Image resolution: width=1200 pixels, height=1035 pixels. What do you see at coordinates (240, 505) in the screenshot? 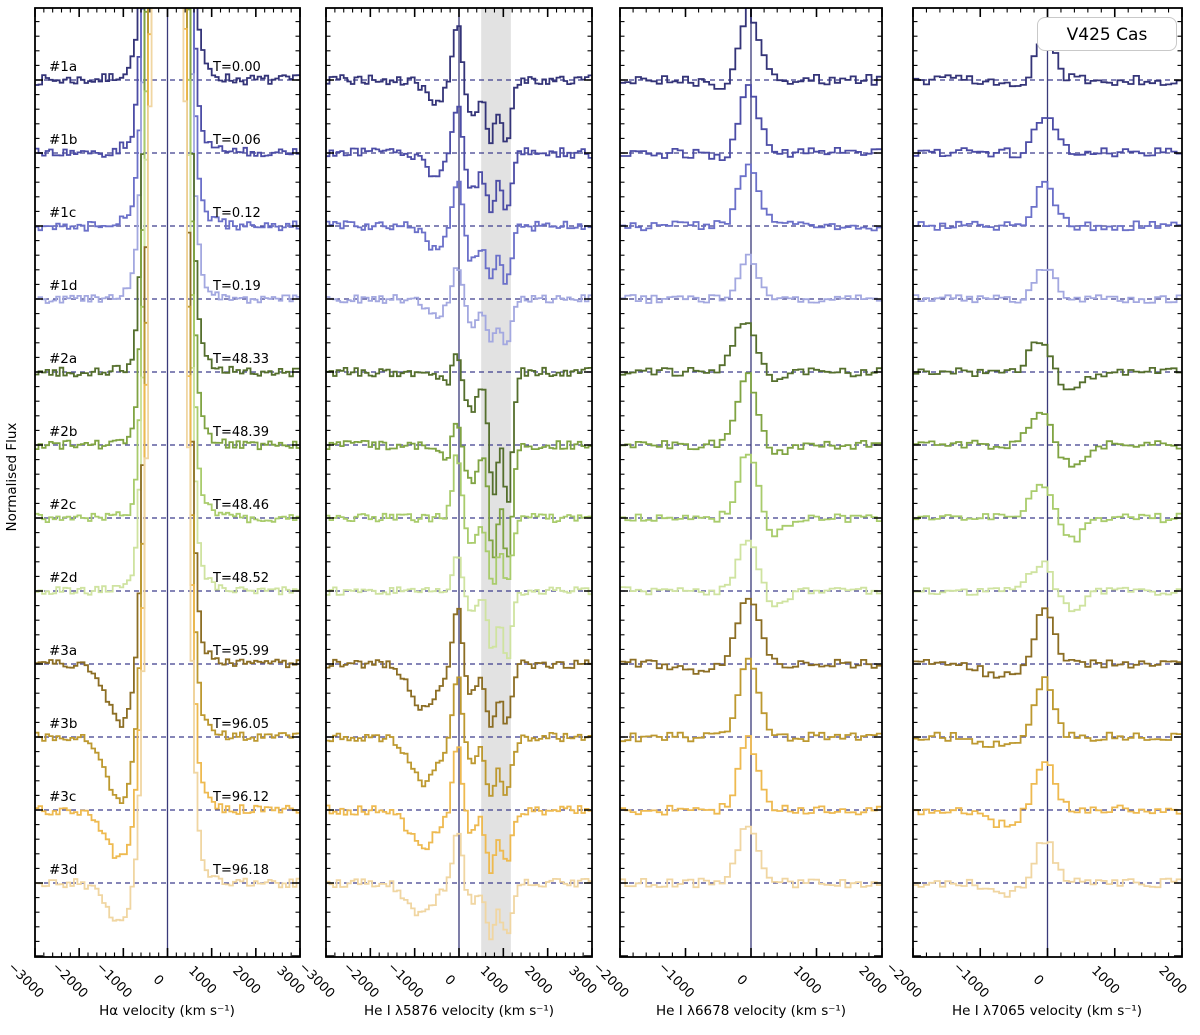
I see `spectrum-time-label: T=48.46` at bounding box center [240, 505].